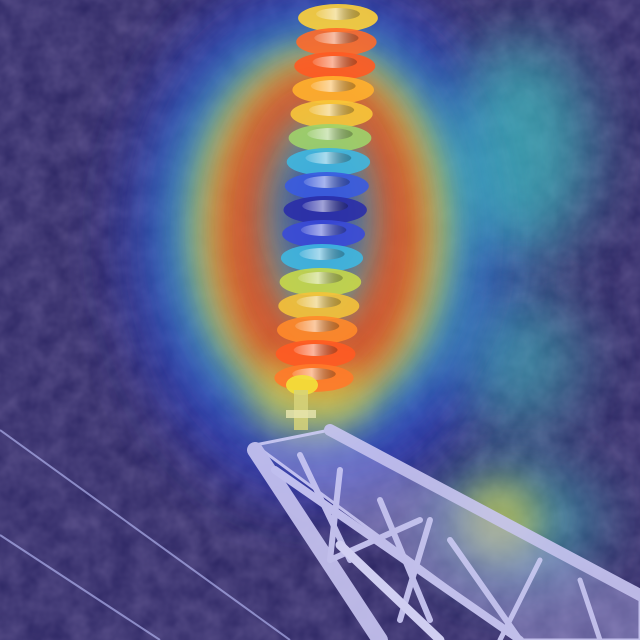 The width and height of the screenshot is (640, 640). What do you see at coordinates (326, 198) in the screenshot?
I see `insulator-discs` at bounding box center [326, 198].